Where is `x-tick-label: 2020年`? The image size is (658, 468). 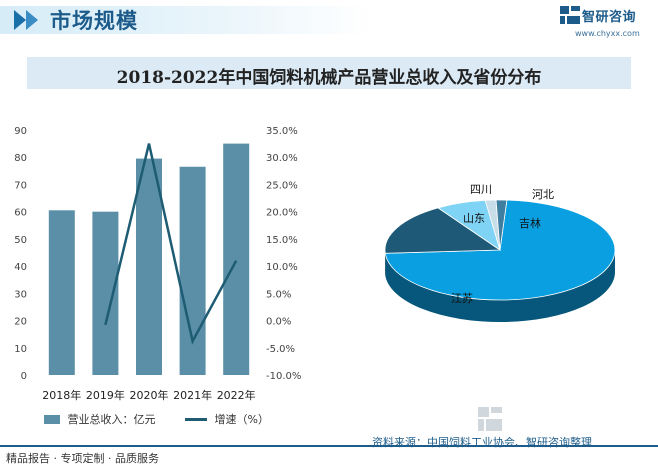
x-tick-label: 2020年 is located at coordinates (149, 395).